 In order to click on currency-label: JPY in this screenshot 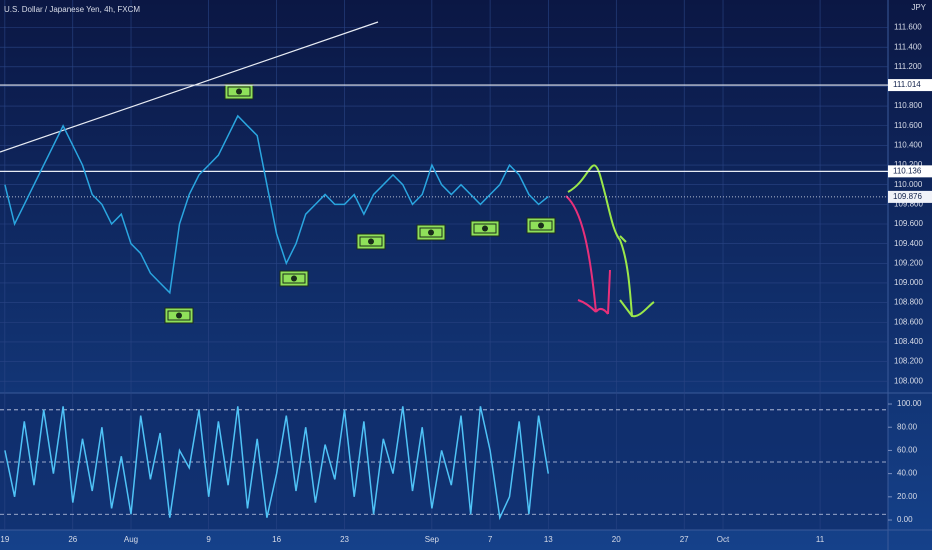, I will do `click(918, 7)`.